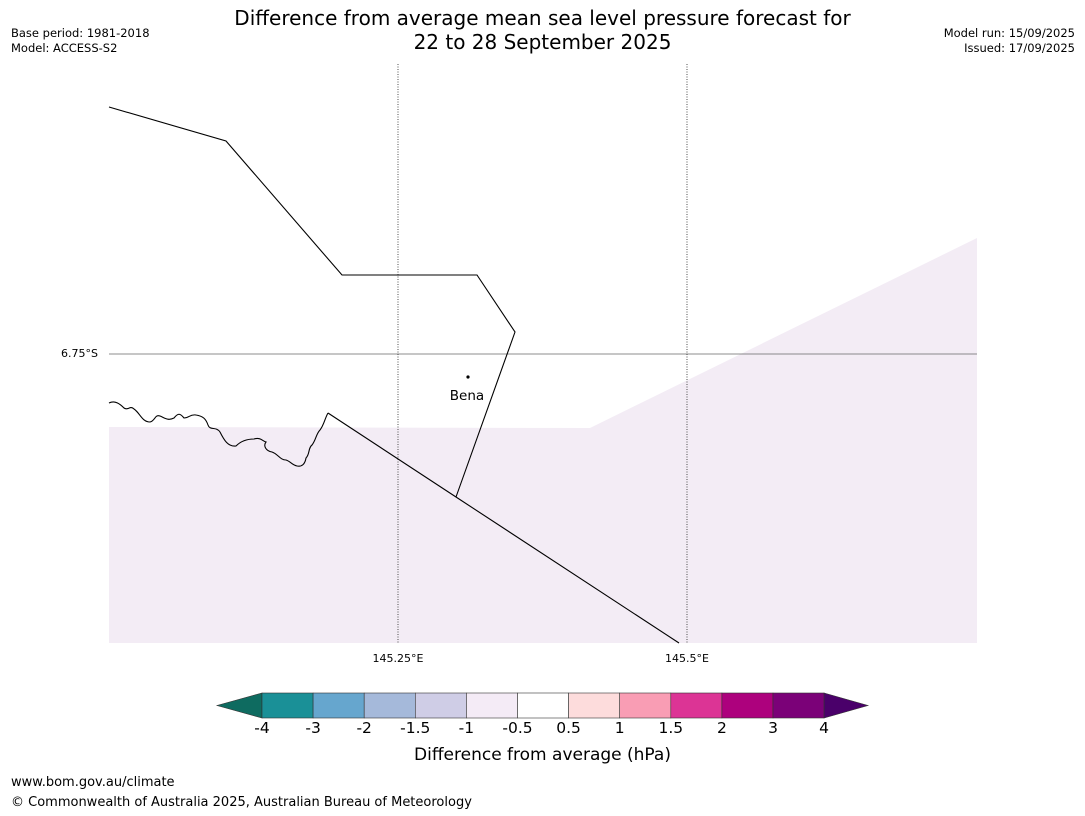 This screenshot has height=816, width=1085. Describe the element at coordinates (846, 705) in the screenshot. I see `colorbar-extend-high` at that location.